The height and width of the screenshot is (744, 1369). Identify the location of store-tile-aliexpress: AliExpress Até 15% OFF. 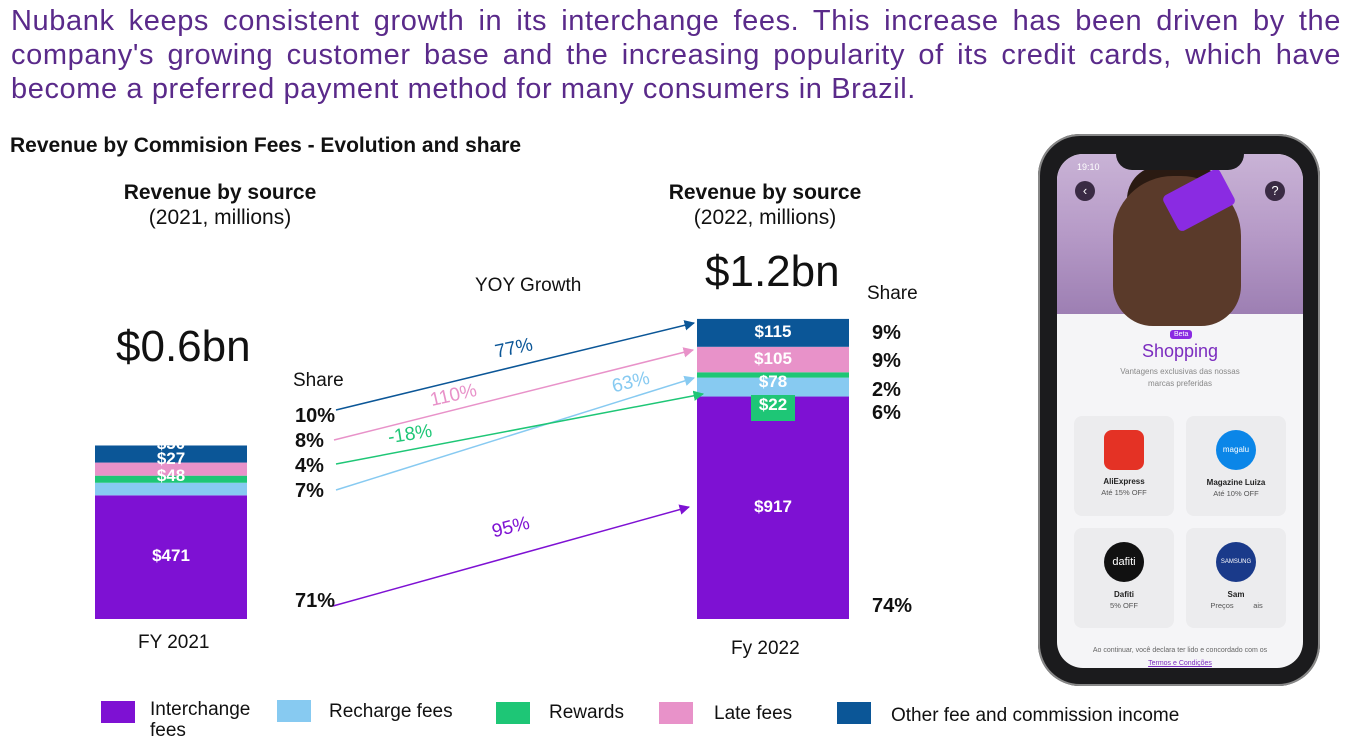
(1124, 466).